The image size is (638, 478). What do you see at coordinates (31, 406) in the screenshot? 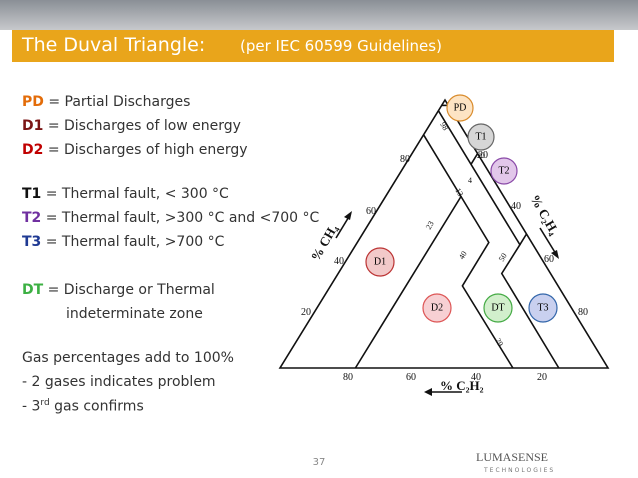
I see `note-prefix: - 3` at bounding box center [31, 406].